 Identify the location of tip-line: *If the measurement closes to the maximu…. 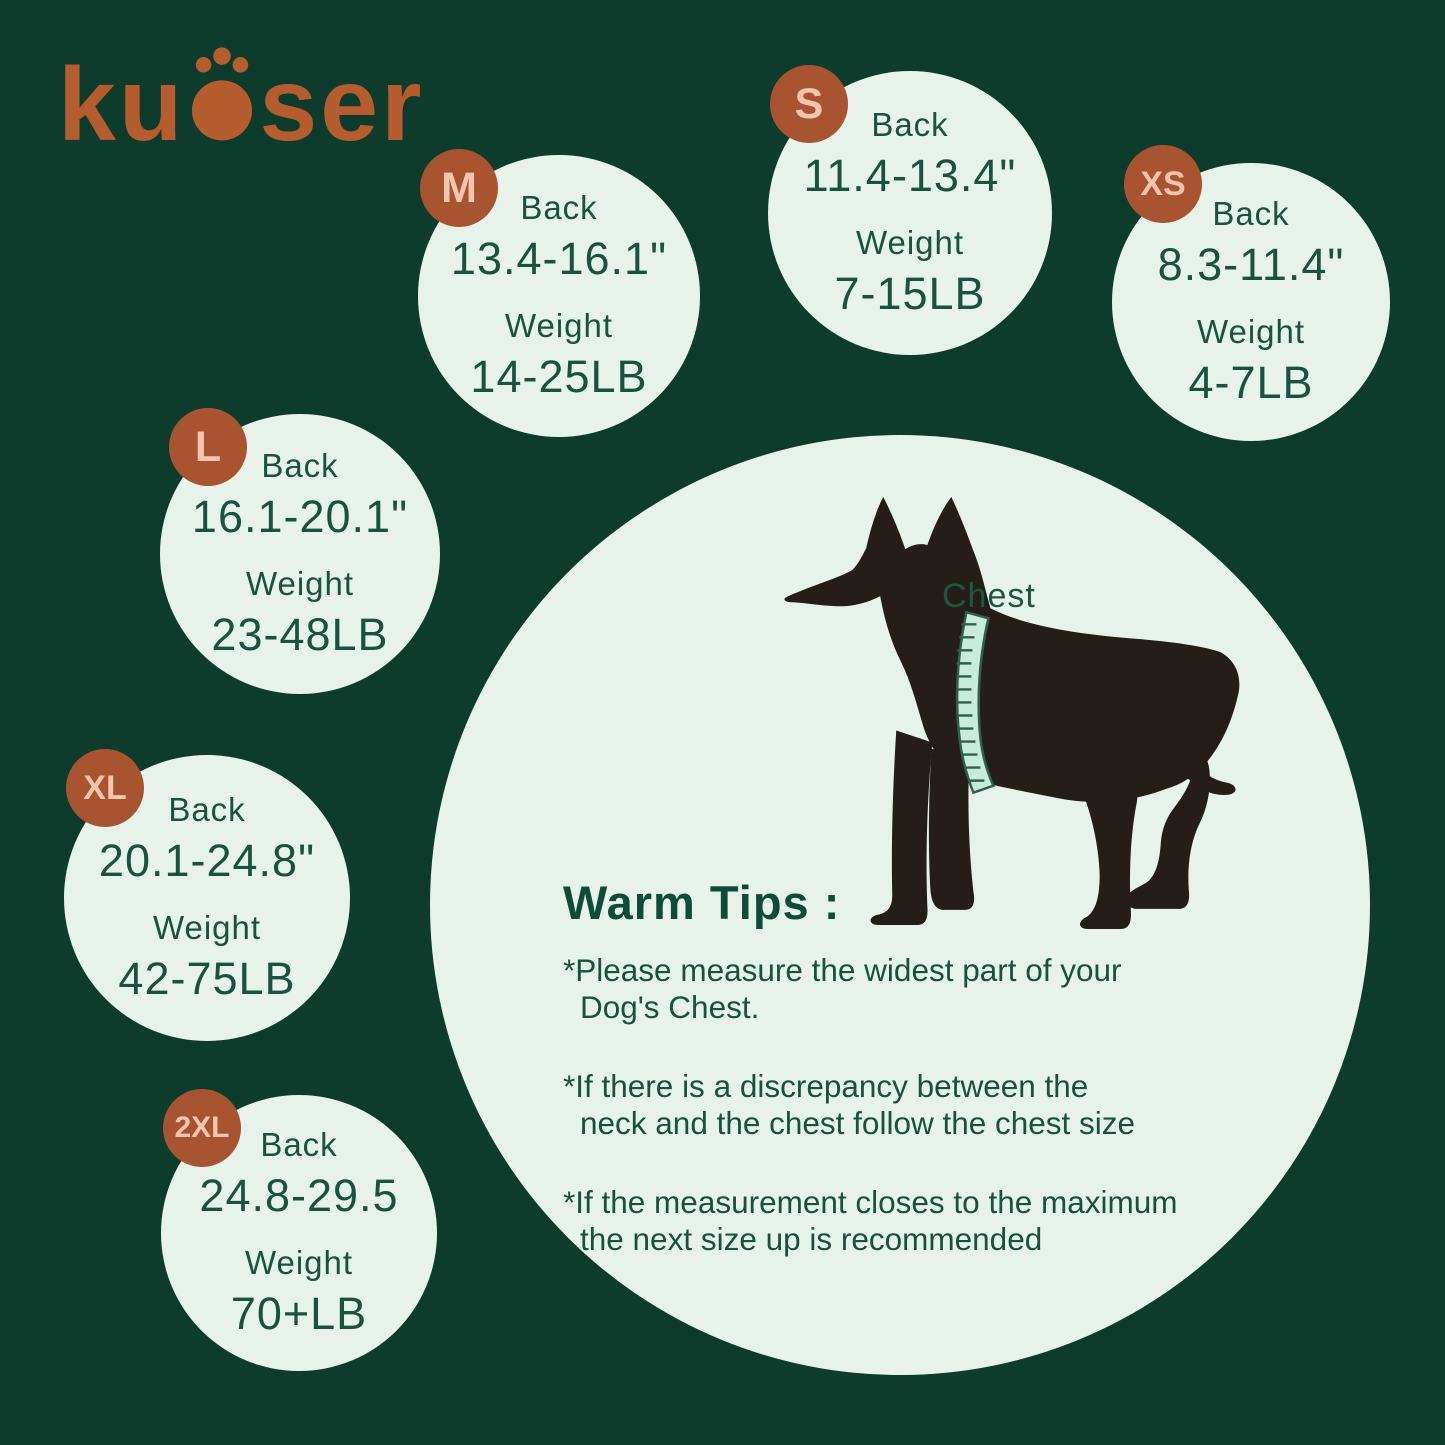
(870, 1202).